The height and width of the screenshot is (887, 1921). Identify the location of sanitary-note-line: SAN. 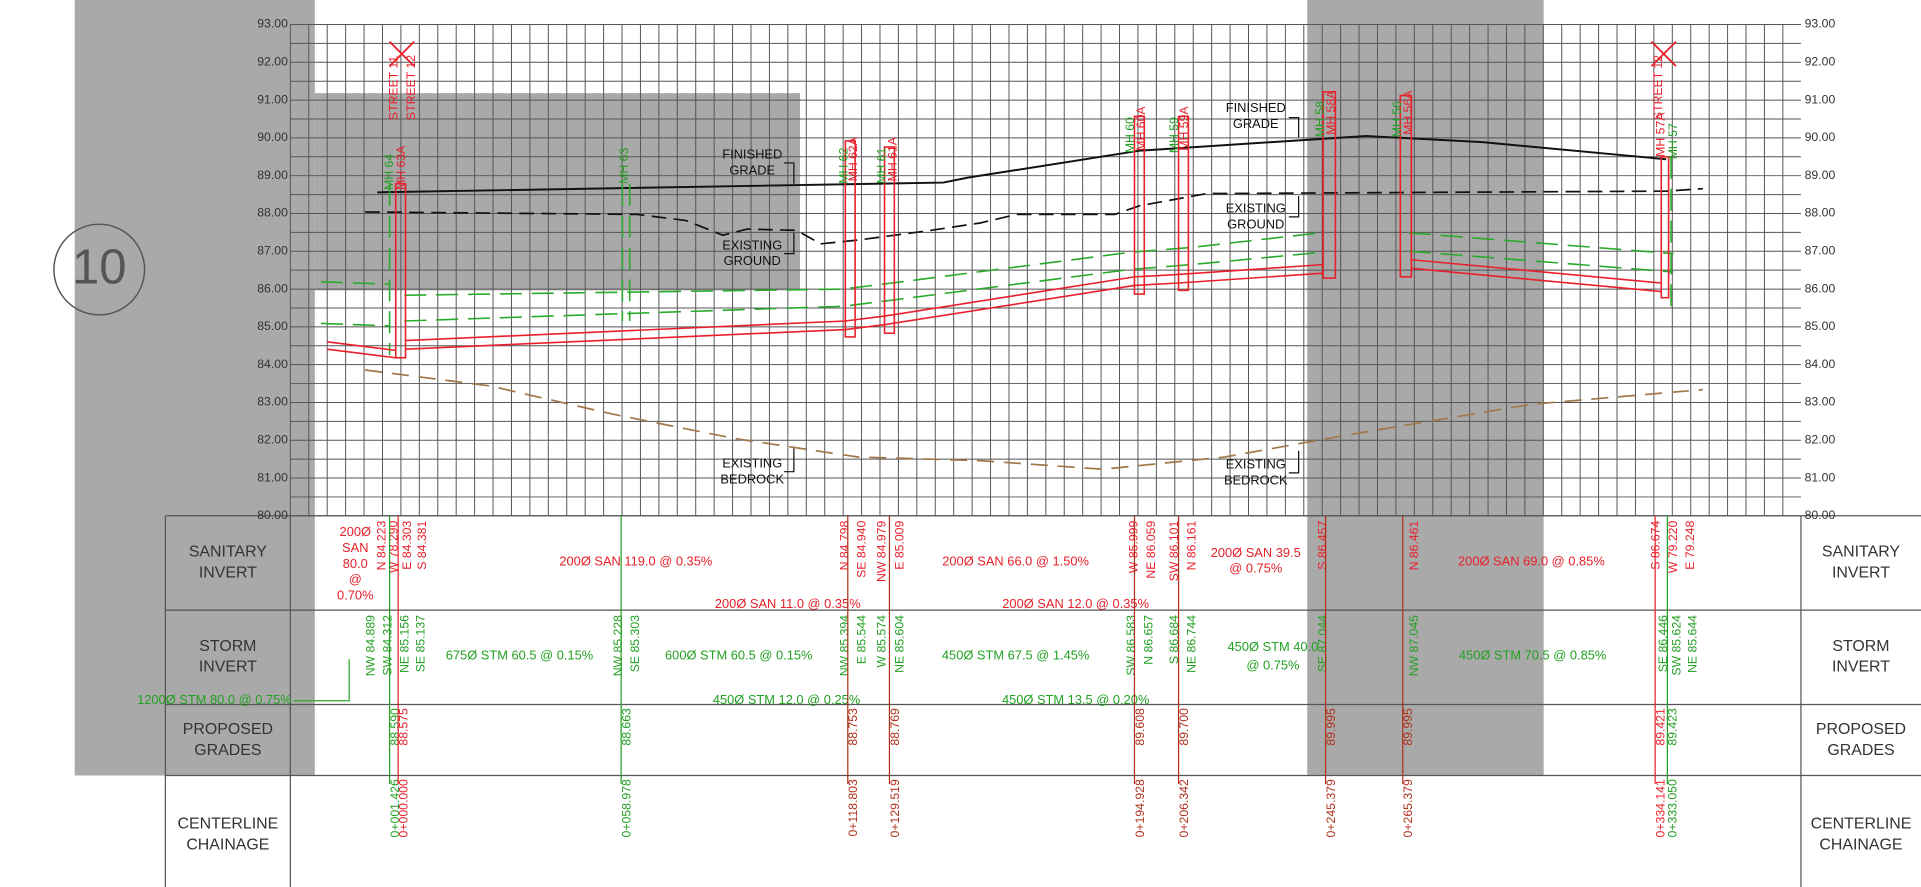
(355, 547).